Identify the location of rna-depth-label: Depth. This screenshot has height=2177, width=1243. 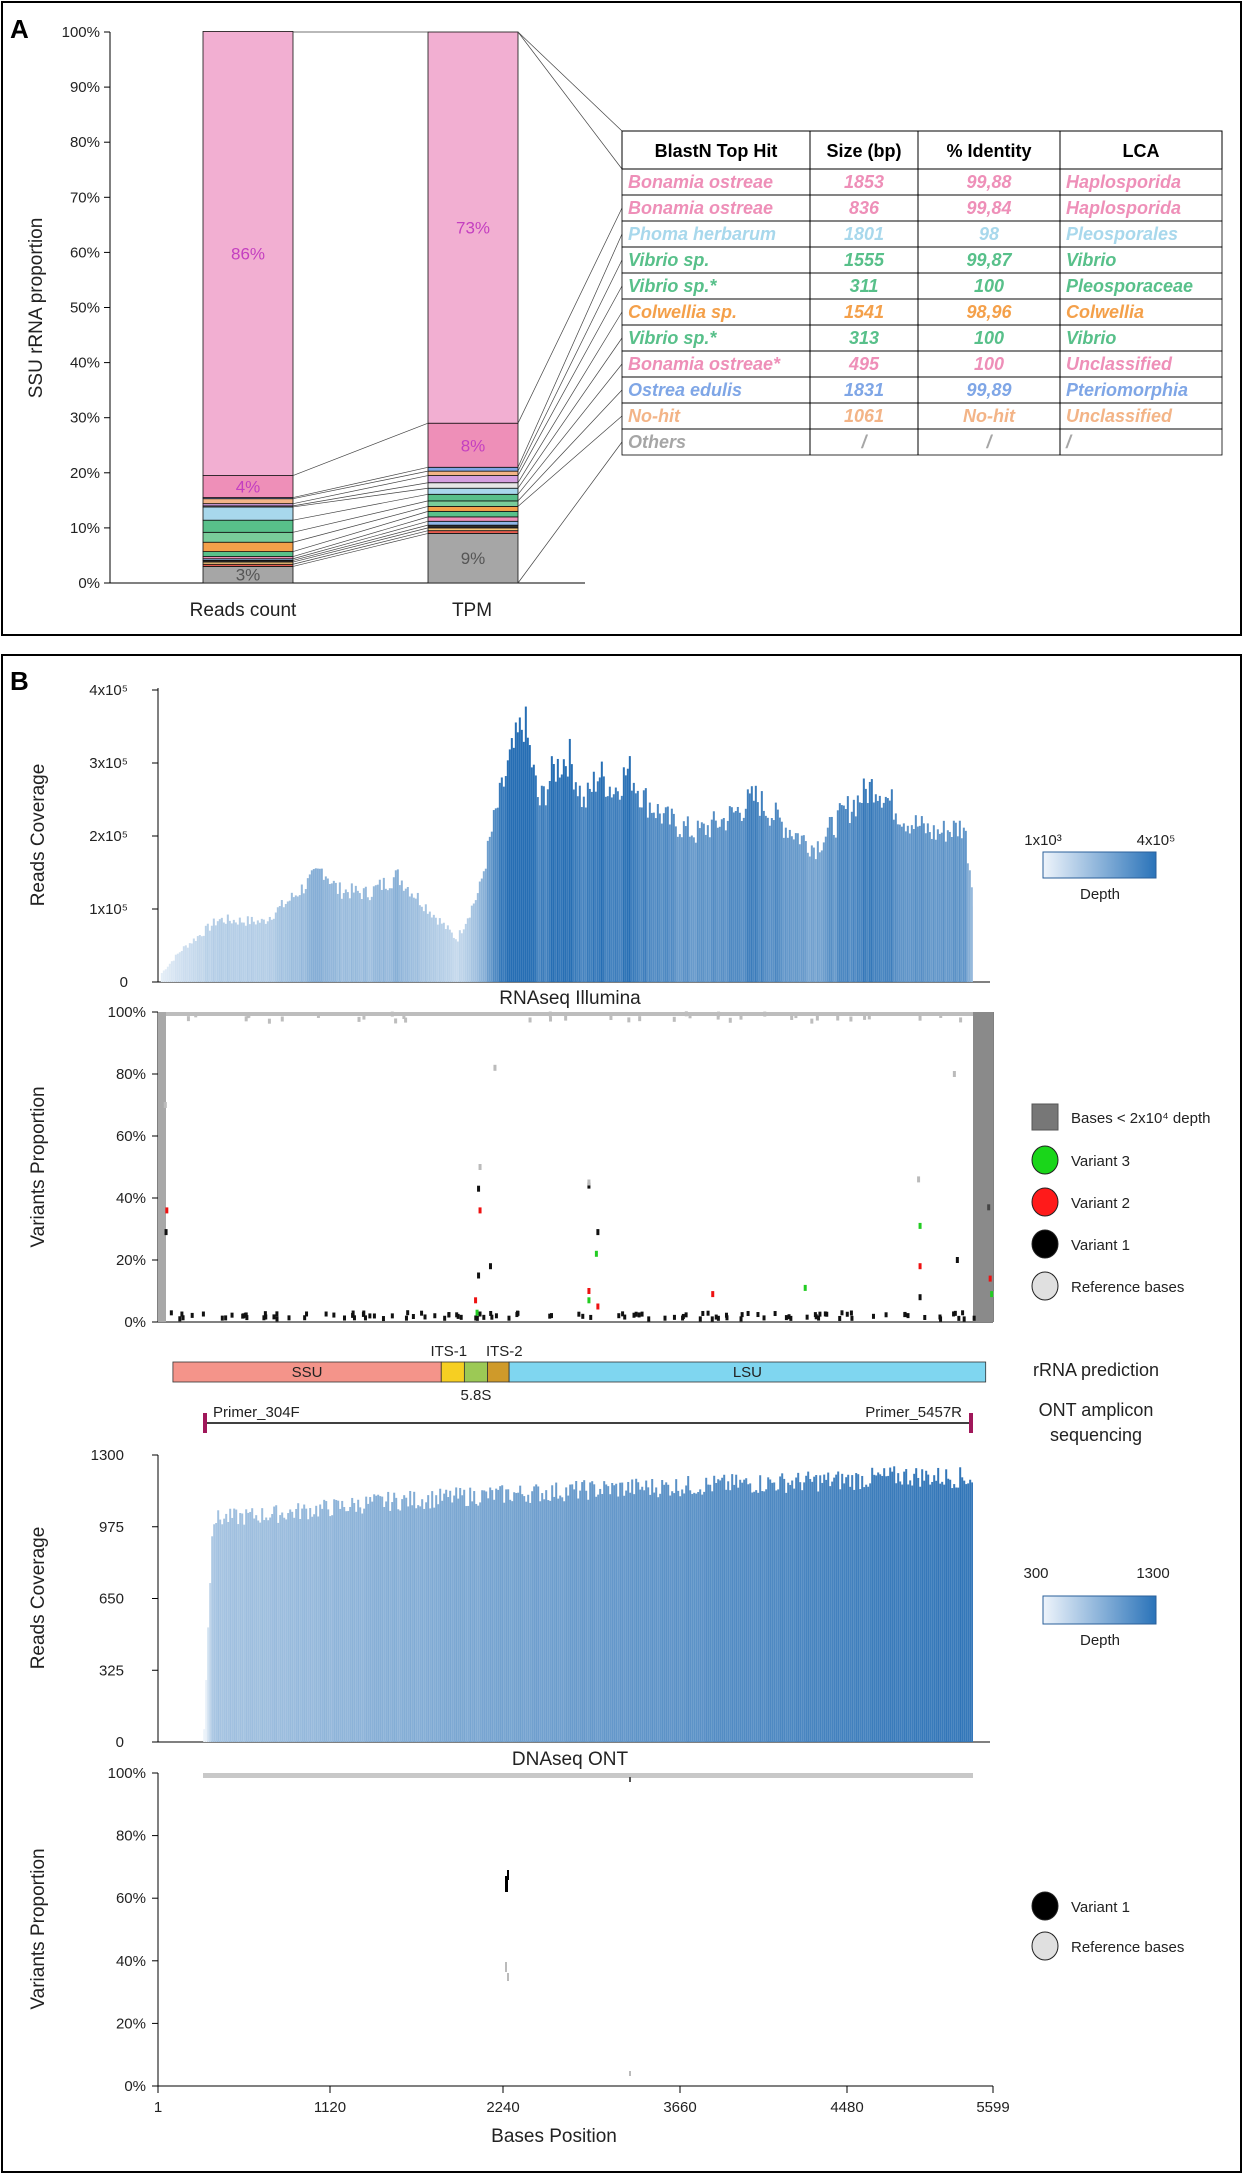
(1100, 894).